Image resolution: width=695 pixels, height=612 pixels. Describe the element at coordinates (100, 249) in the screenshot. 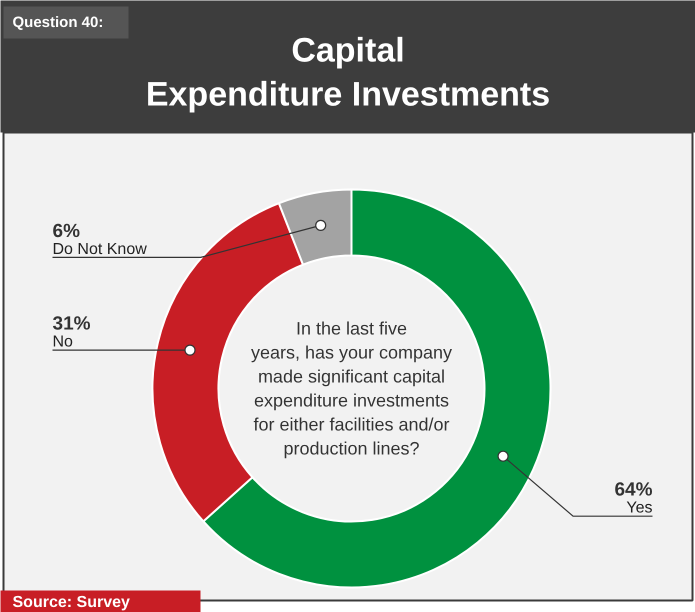

I see `slice-label: Do Not Know` at that location.